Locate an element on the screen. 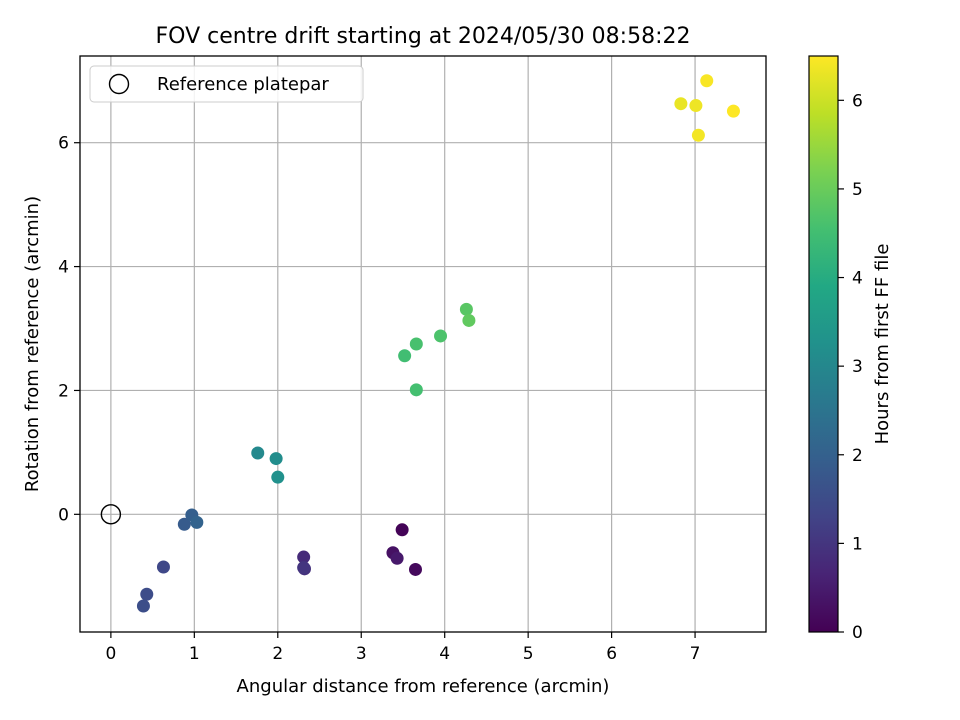 The width and height of the screenshot is (960, 720). colorbar: 0 1 2 3 4 5 6 Hours from first FF file is located at coordinates (850, 349).